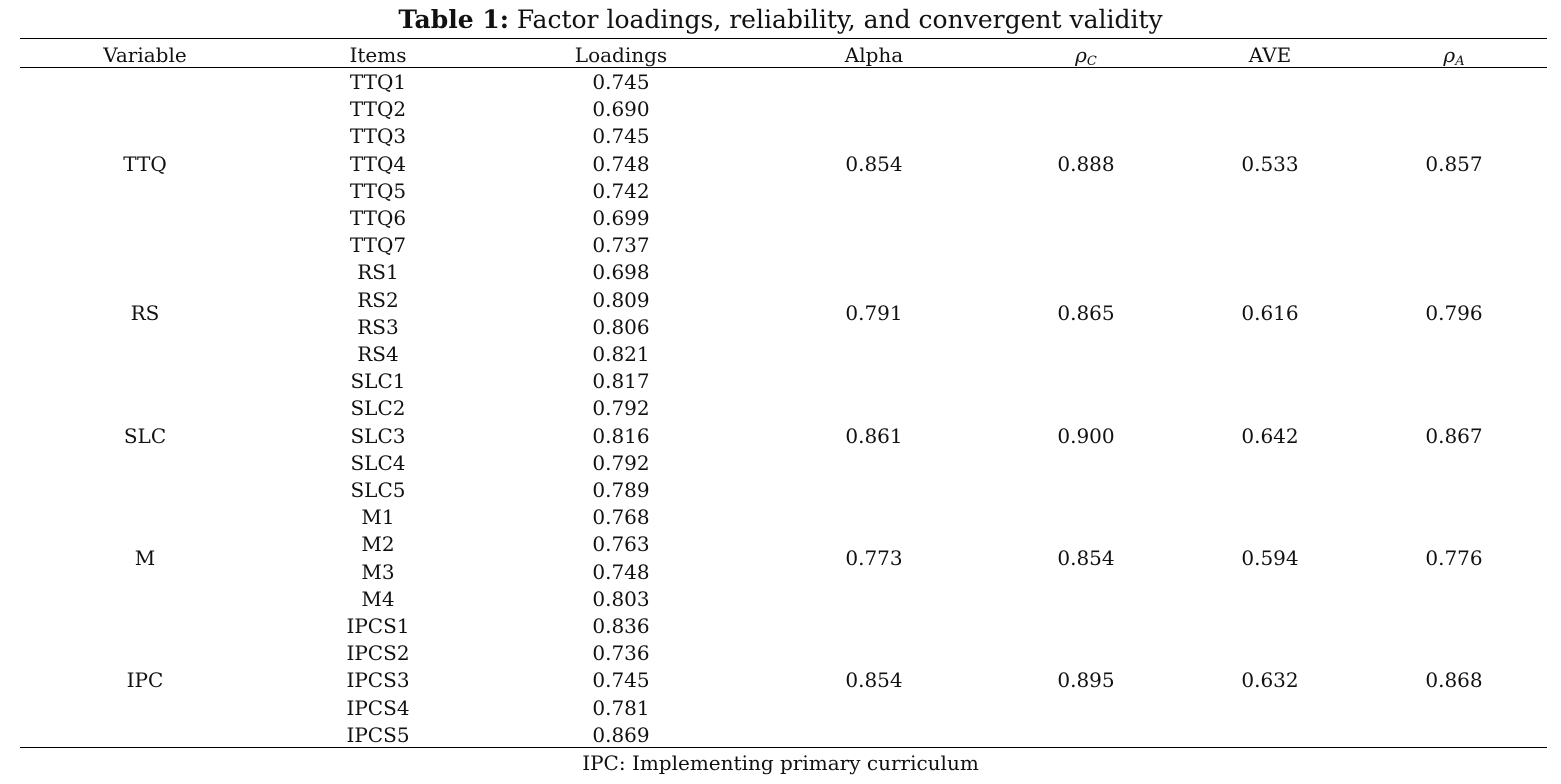 This screenshot has width=1561, height=784. I want to click on loading-cell: 0.803, so click(621, 598).